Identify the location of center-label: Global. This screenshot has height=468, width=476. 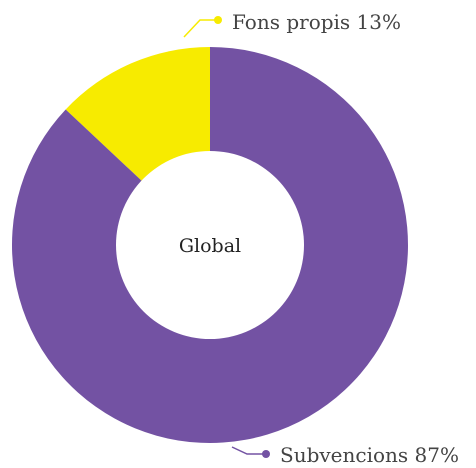
(210, 246).